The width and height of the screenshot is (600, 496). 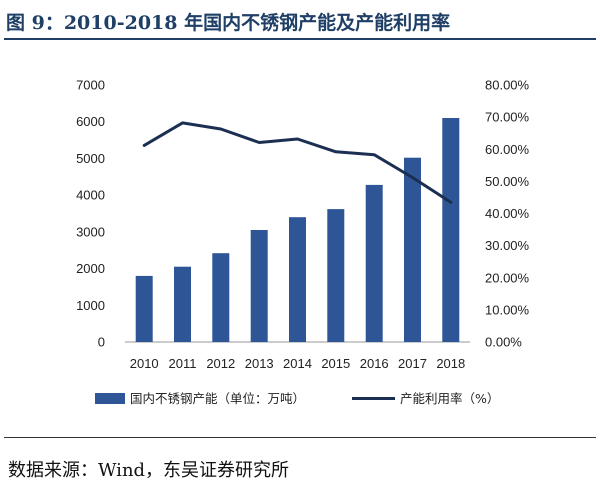 I want to click on capacity-bar-2017, so click(x=412, y=249).